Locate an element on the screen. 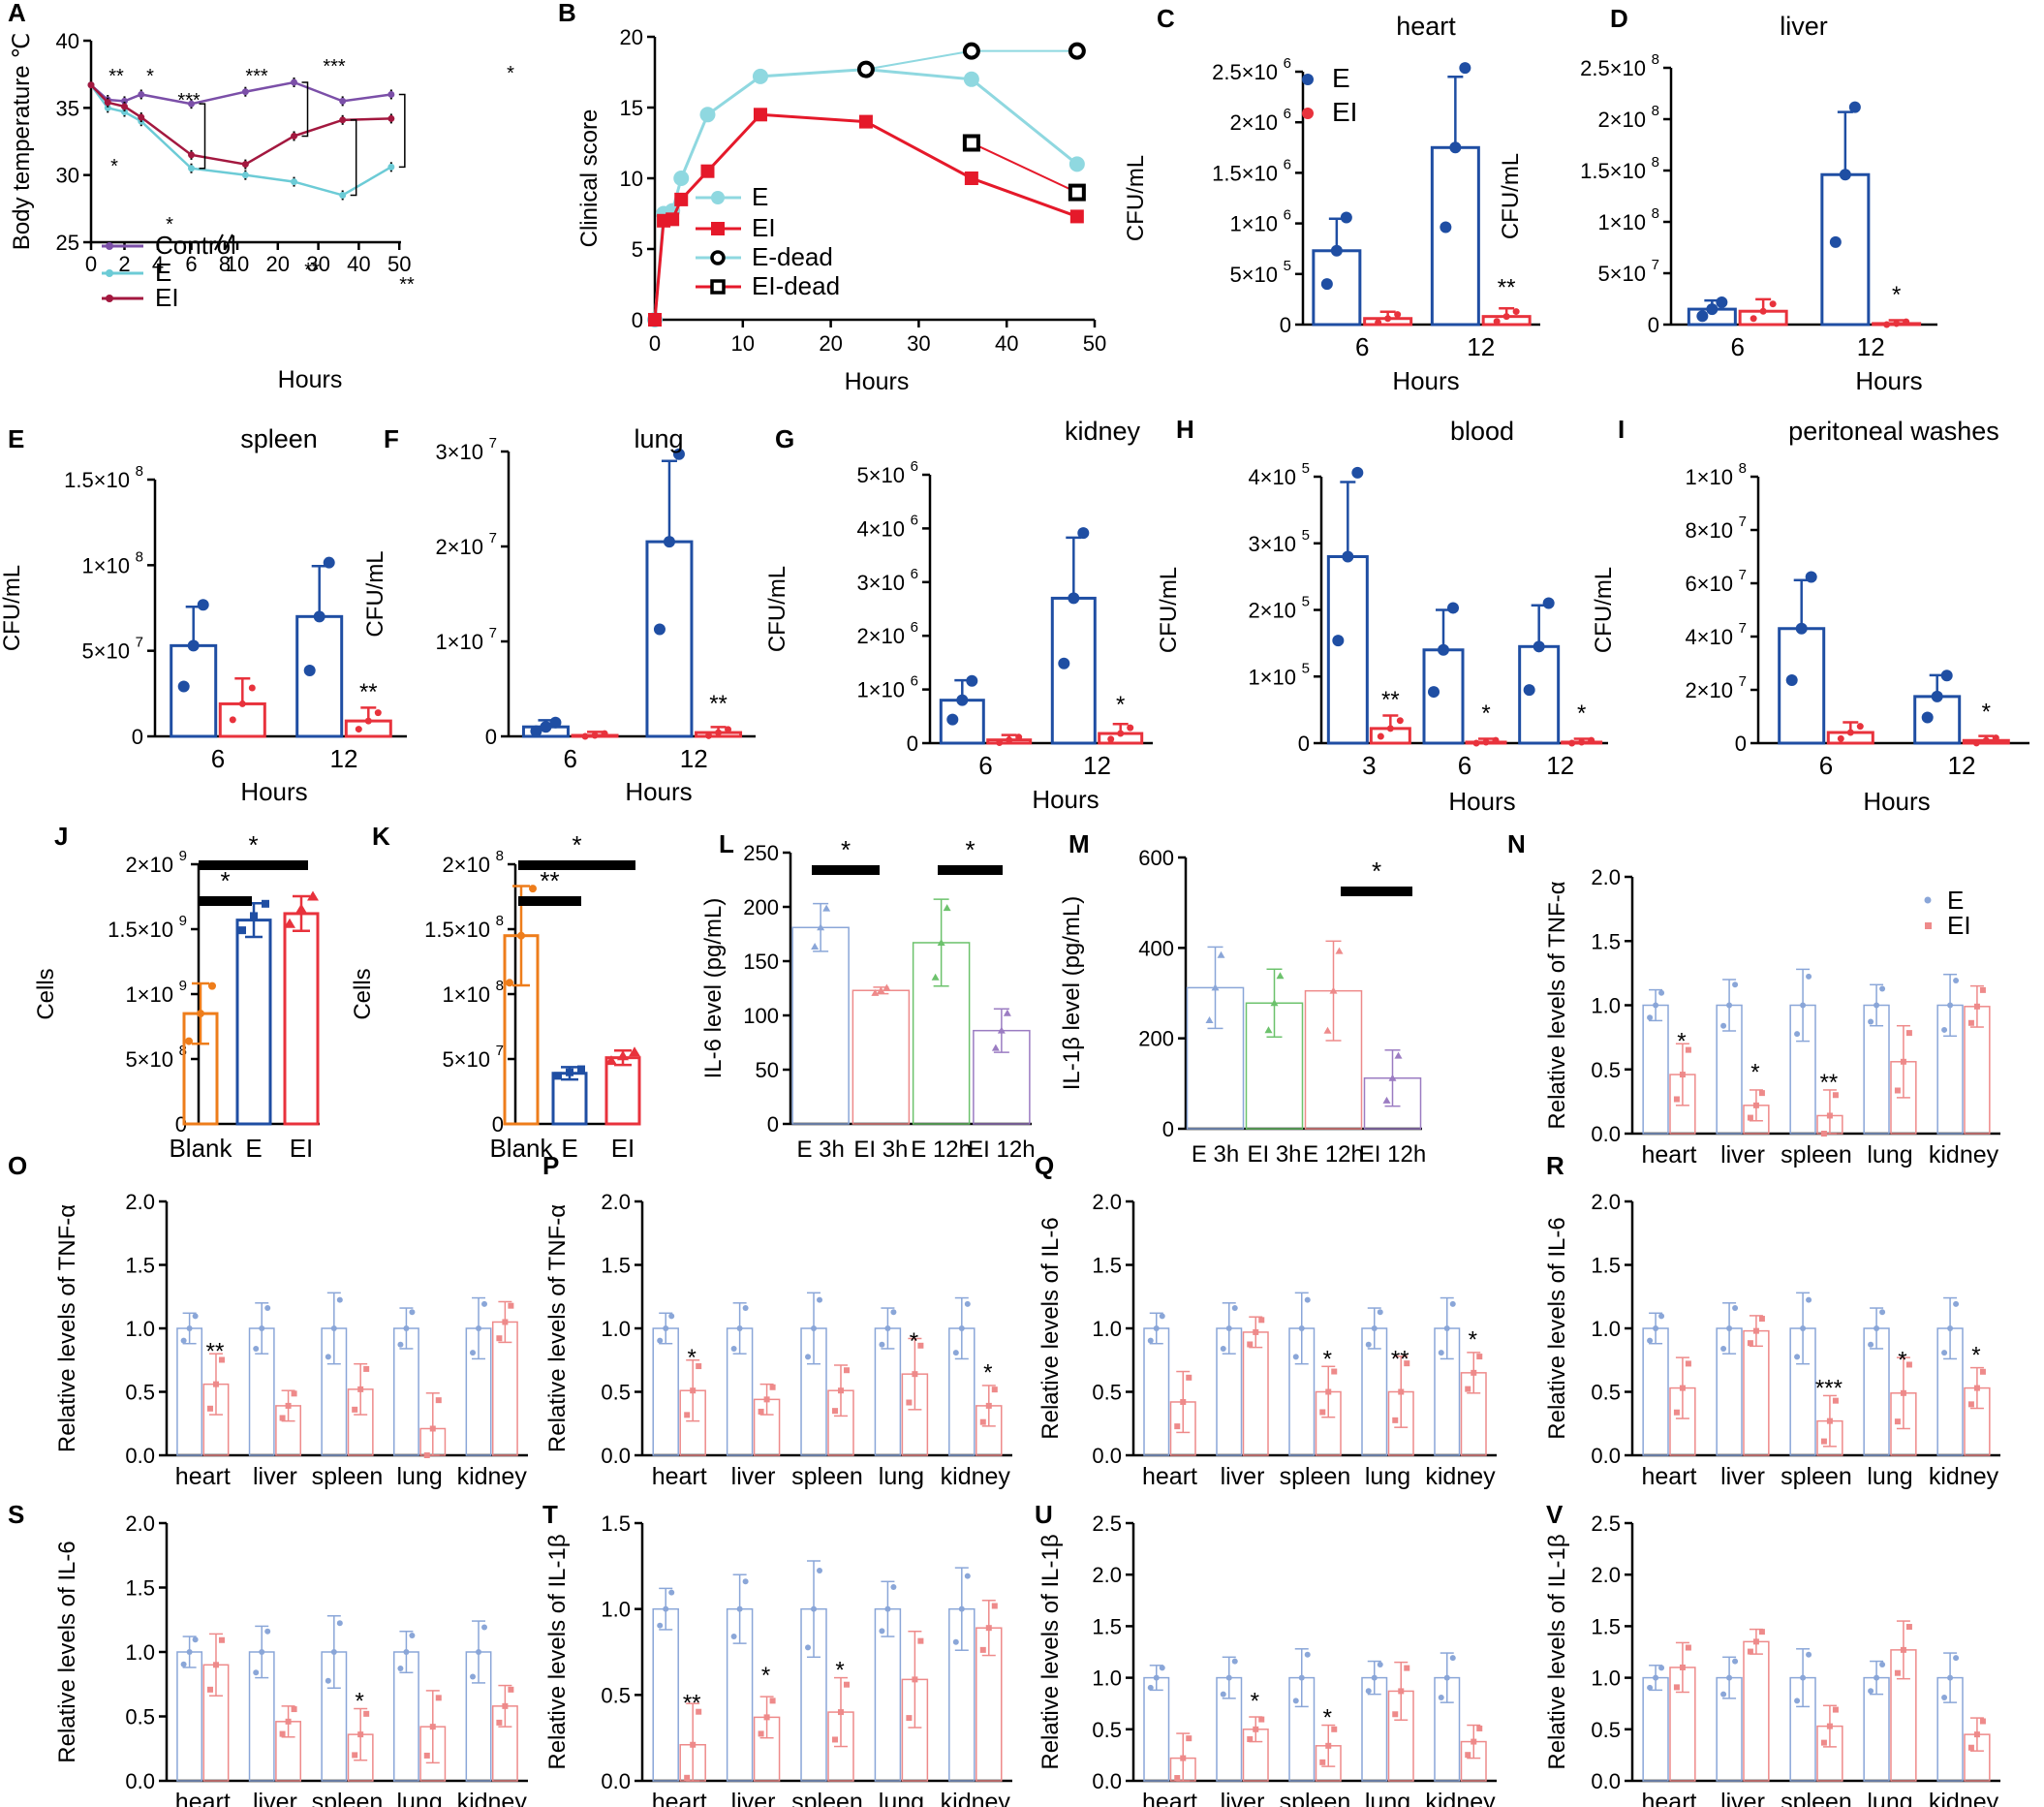 The width and height of the screenshot is (2044, 1807). y-tick-label: 1.0 is located at coordinates (1606, 1006).